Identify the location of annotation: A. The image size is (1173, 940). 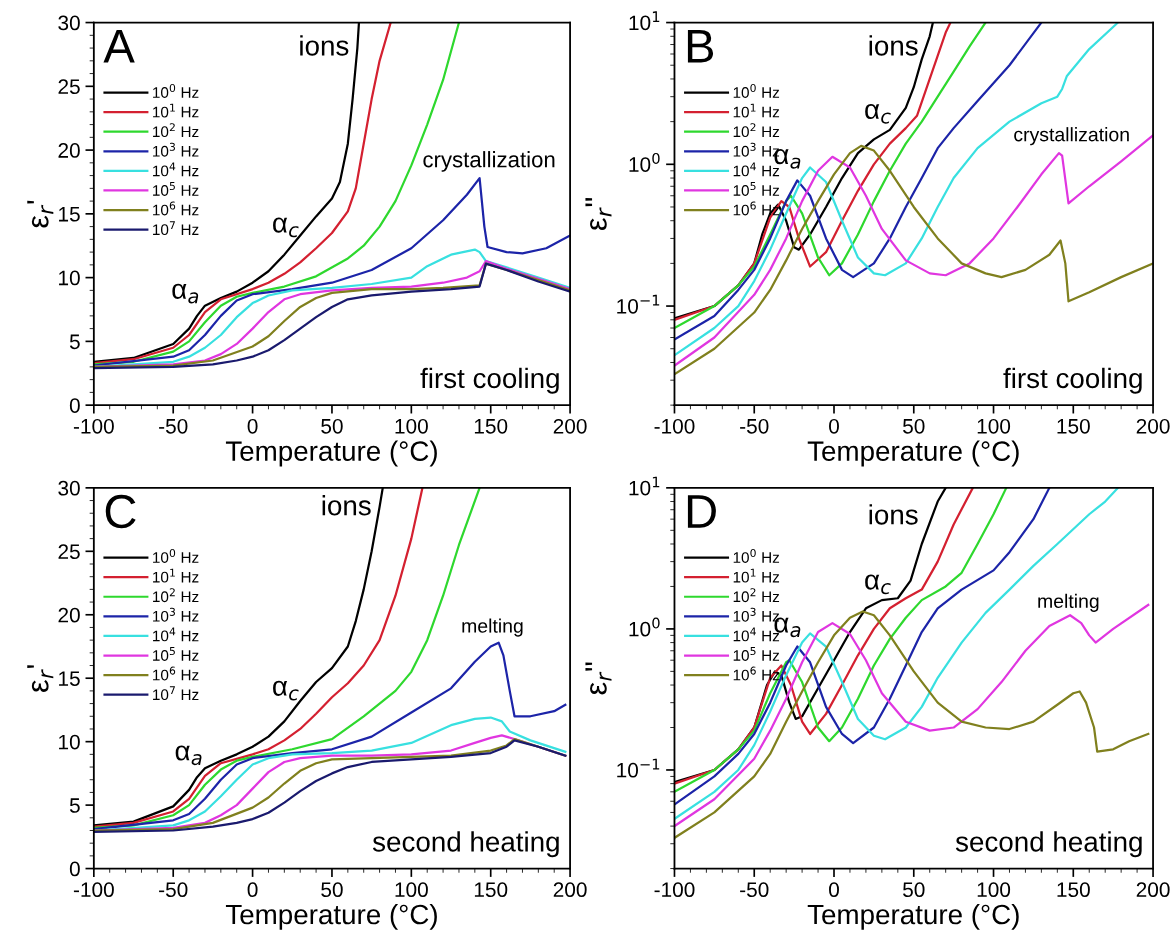
(119, 46).